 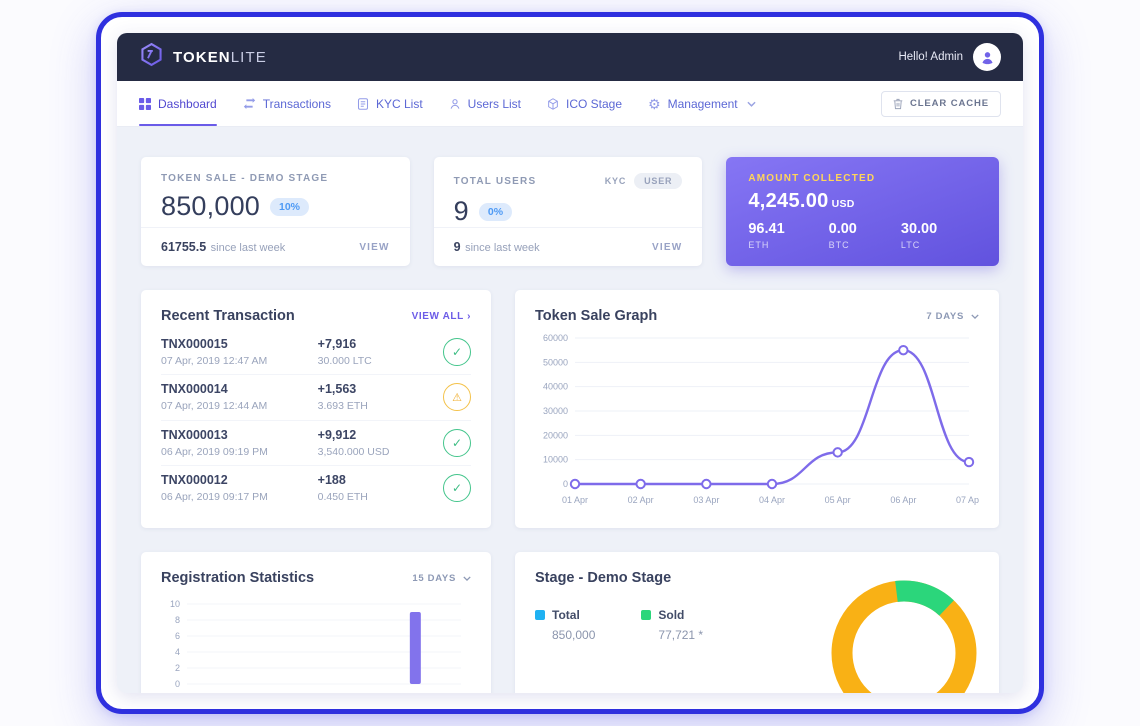 What do you see at coordinates (603, 578) in the screenshot?
I see `stage-title: Stage - Demo Stage` at bounding box center [603, 578].